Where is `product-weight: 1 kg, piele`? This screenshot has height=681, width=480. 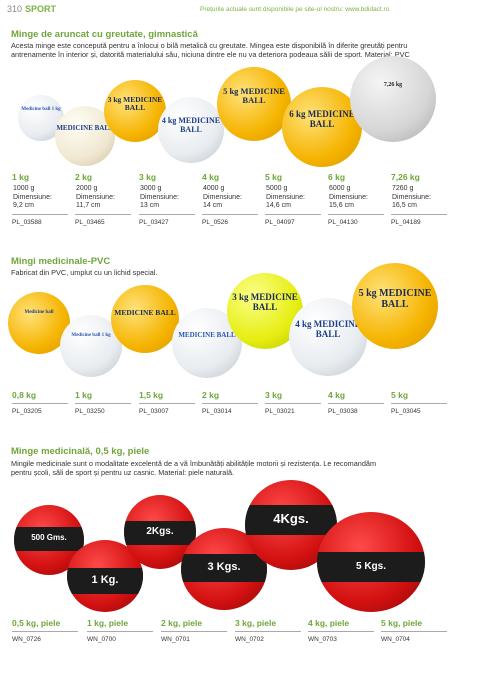 product-weight: 1 kg, piele is located at coordinates (108, 623).